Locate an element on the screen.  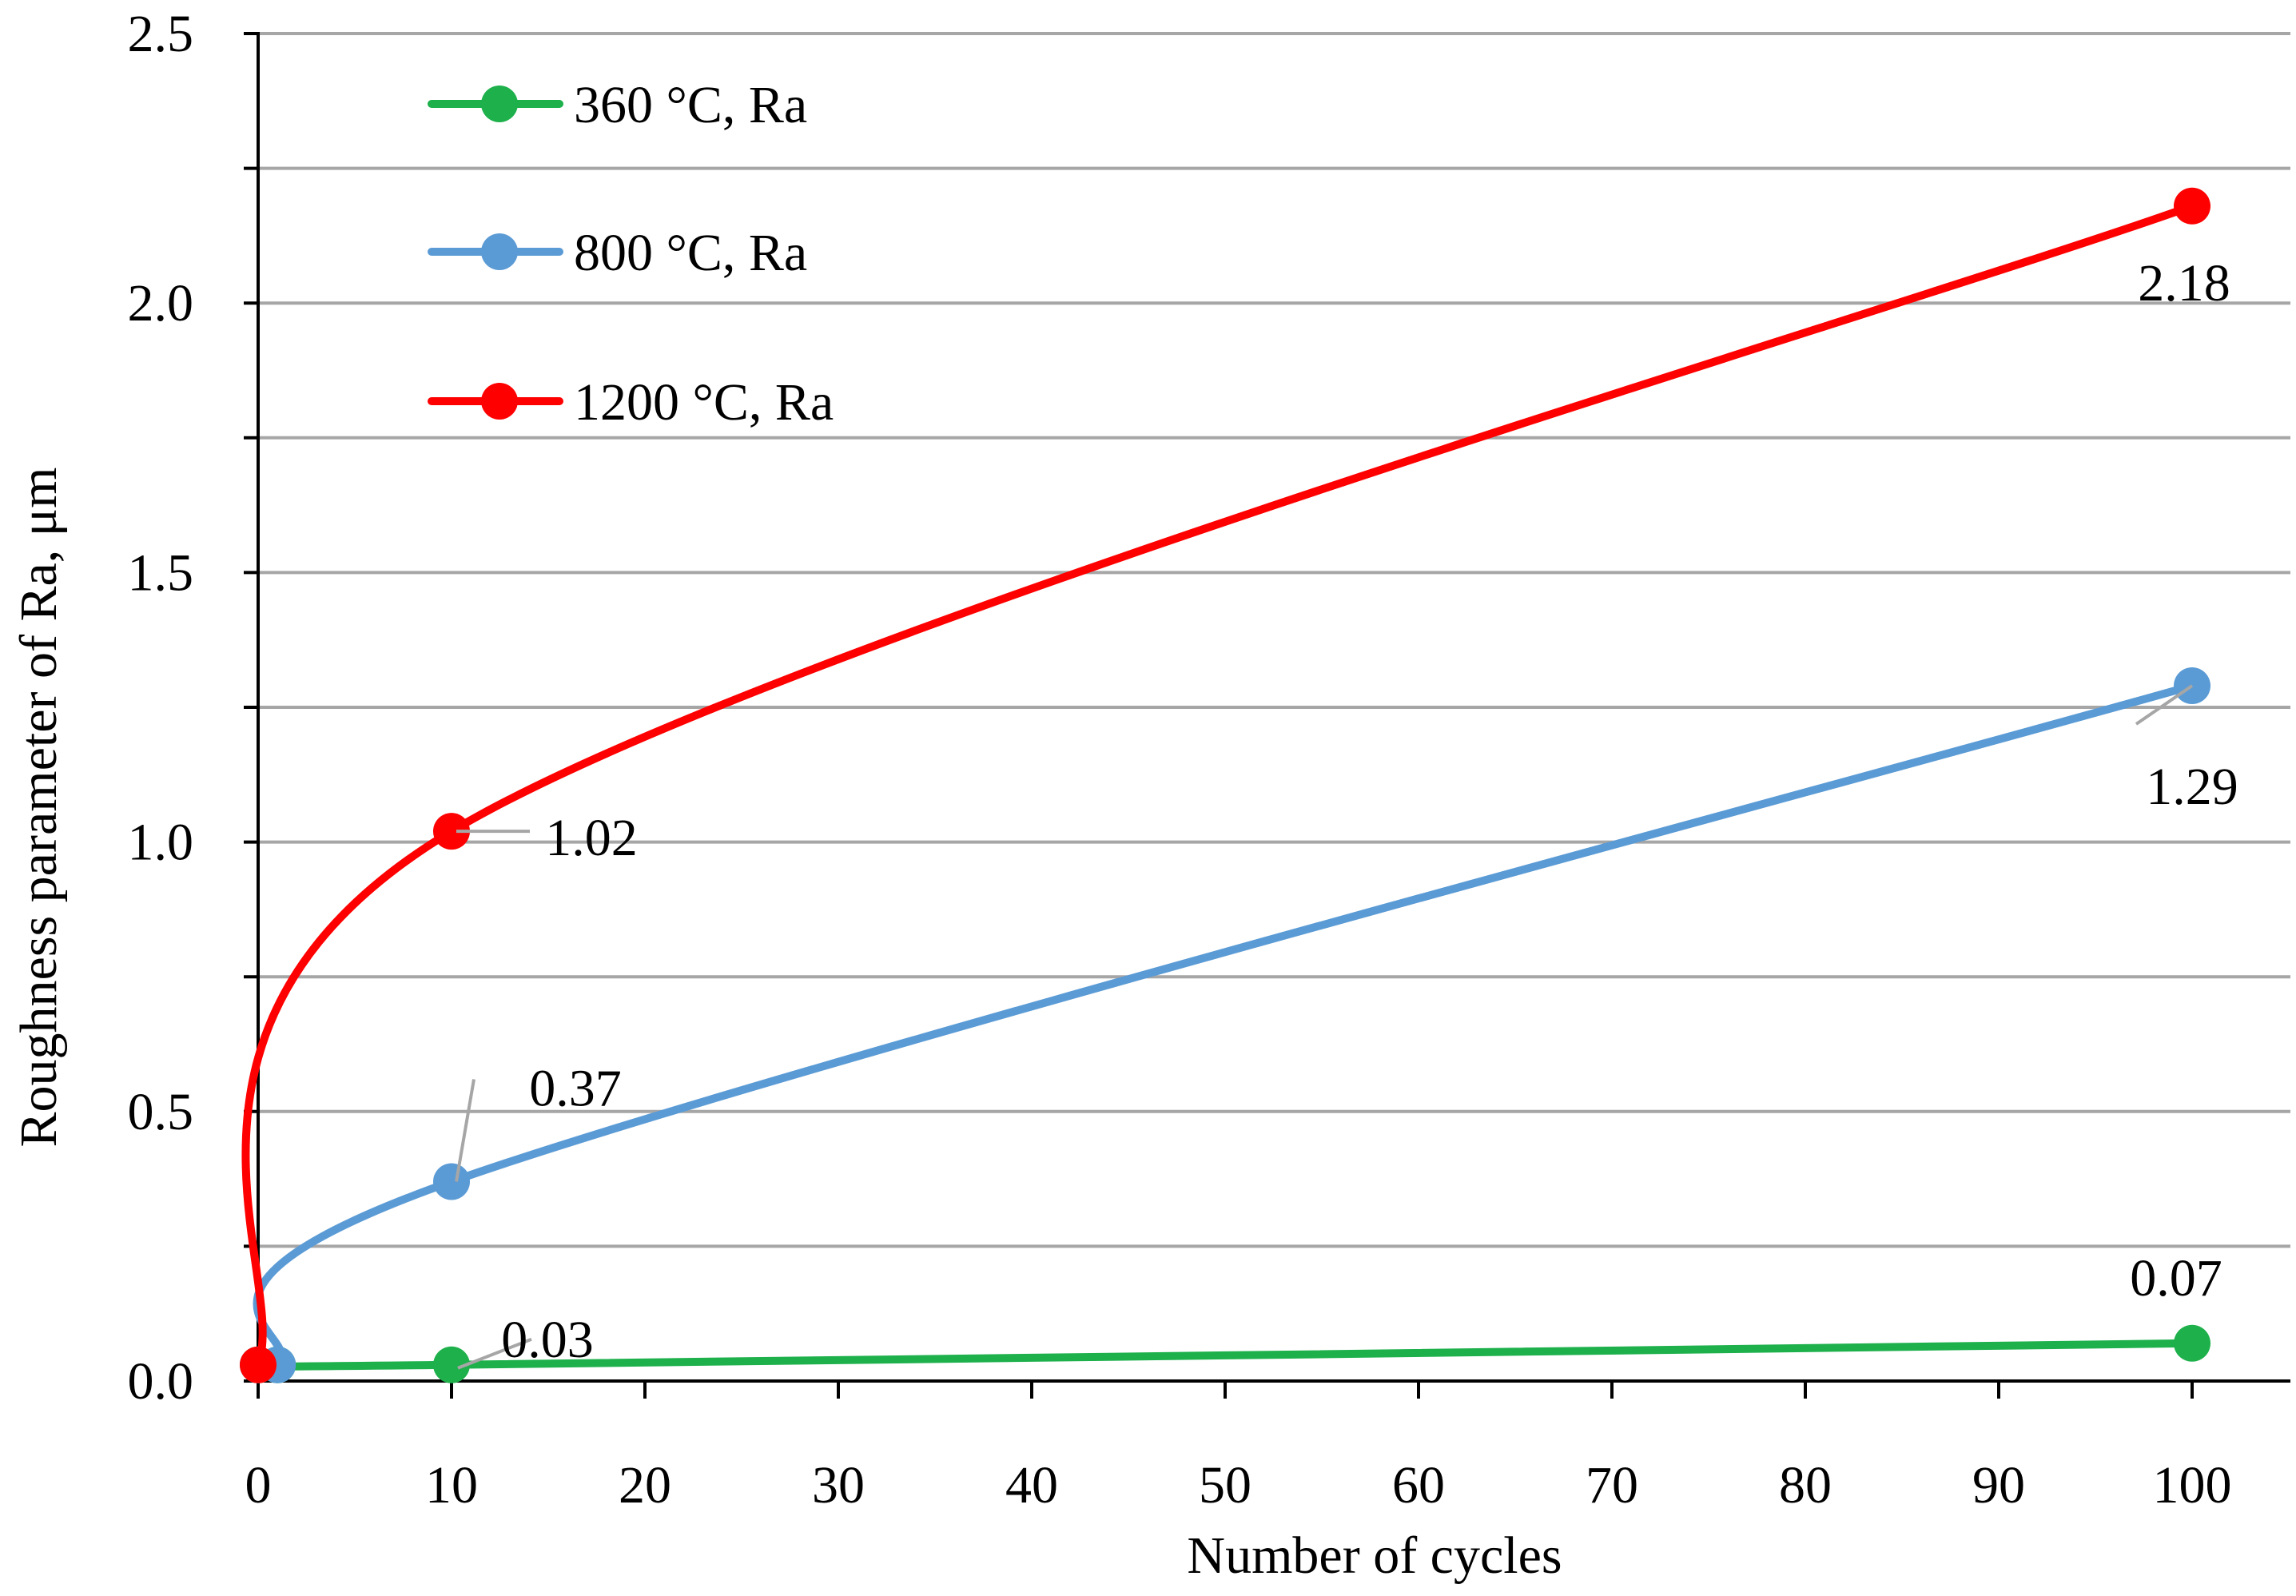
legend-label: 800 °C, Ra is located at coordinates (690, 253).